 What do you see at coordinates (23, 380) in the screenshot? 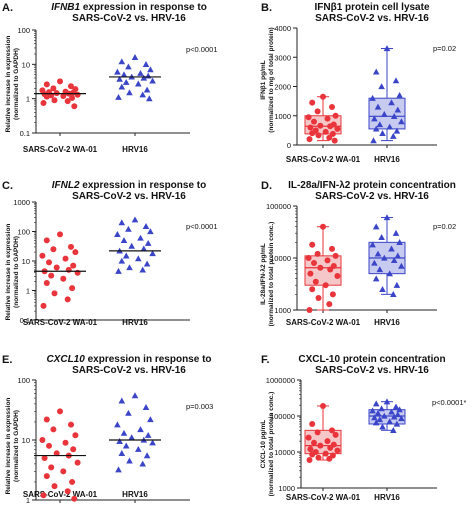
I see `y-tick-label: 100` at bounding box center [23, 380].